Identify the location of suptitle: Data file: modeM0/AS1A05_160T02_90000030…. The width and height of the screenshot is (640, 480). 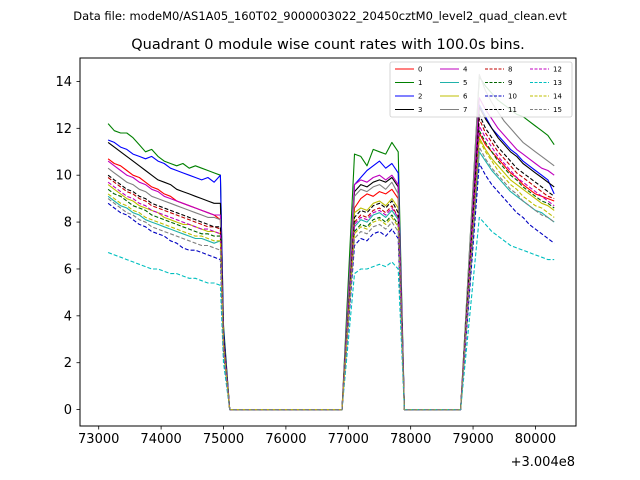
(320, 16).